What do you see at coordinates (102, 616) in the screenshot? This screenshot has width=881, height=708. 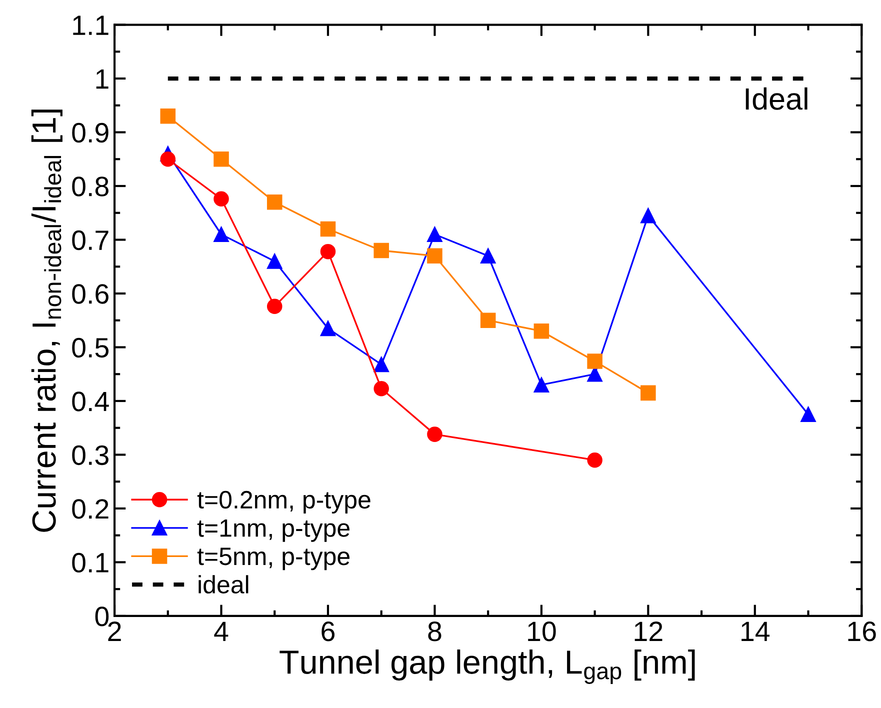 I see `y-tick-label: 0` at bounding box center [102, 616].